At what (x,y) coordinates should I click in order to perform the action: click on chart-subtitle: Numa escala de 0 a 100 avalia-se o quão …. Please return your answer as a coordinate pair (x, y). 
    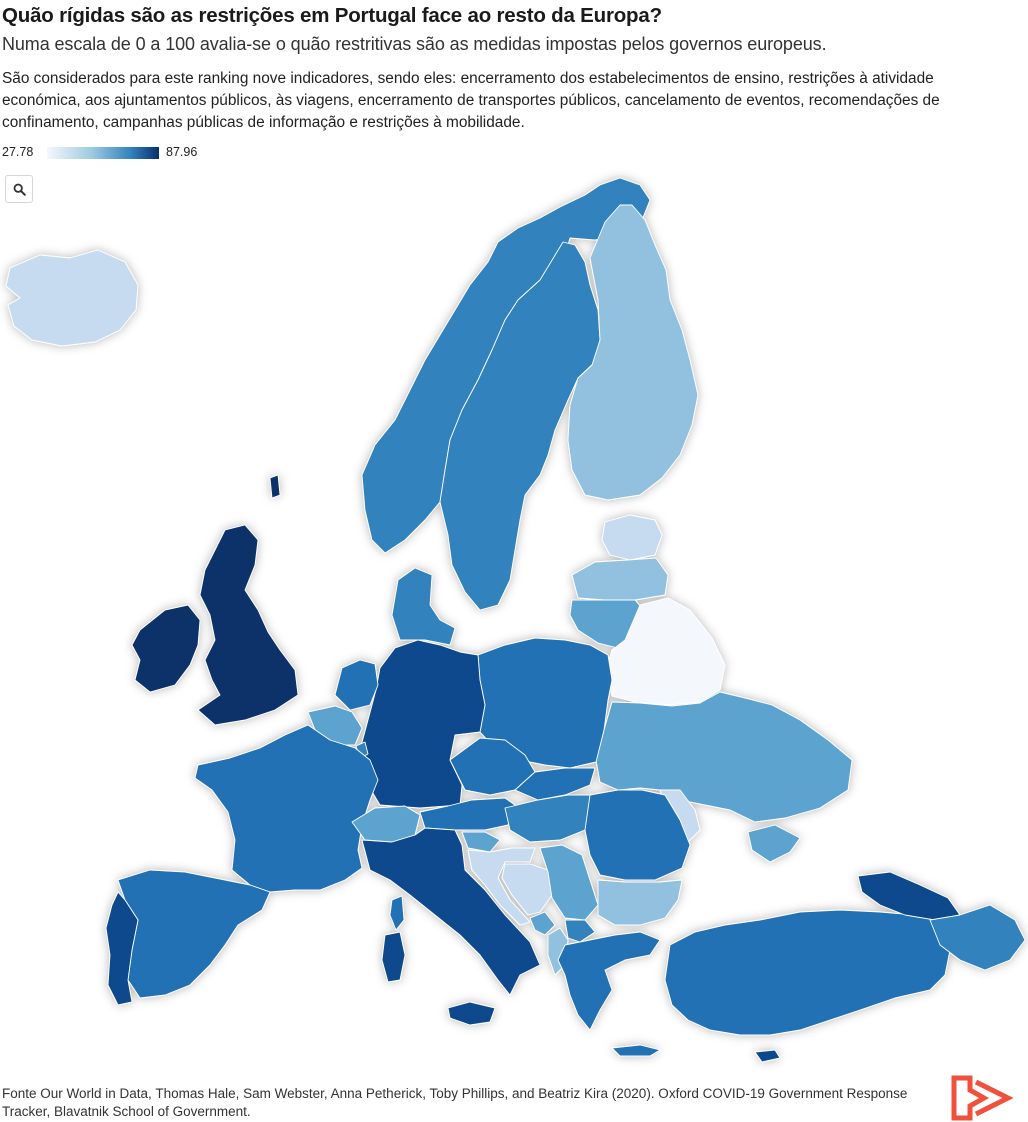
    Looking at the image, I should click on (414, 44).